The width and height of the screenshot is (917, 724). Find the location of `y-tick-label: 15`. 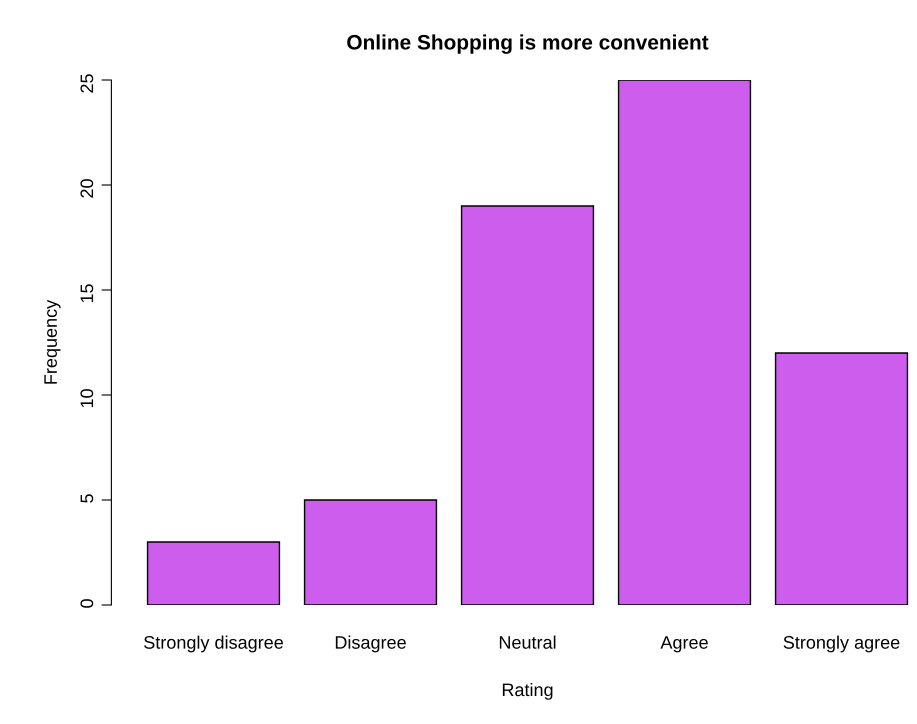

y-tick-label: 15 is located at coordinates (87, 293).